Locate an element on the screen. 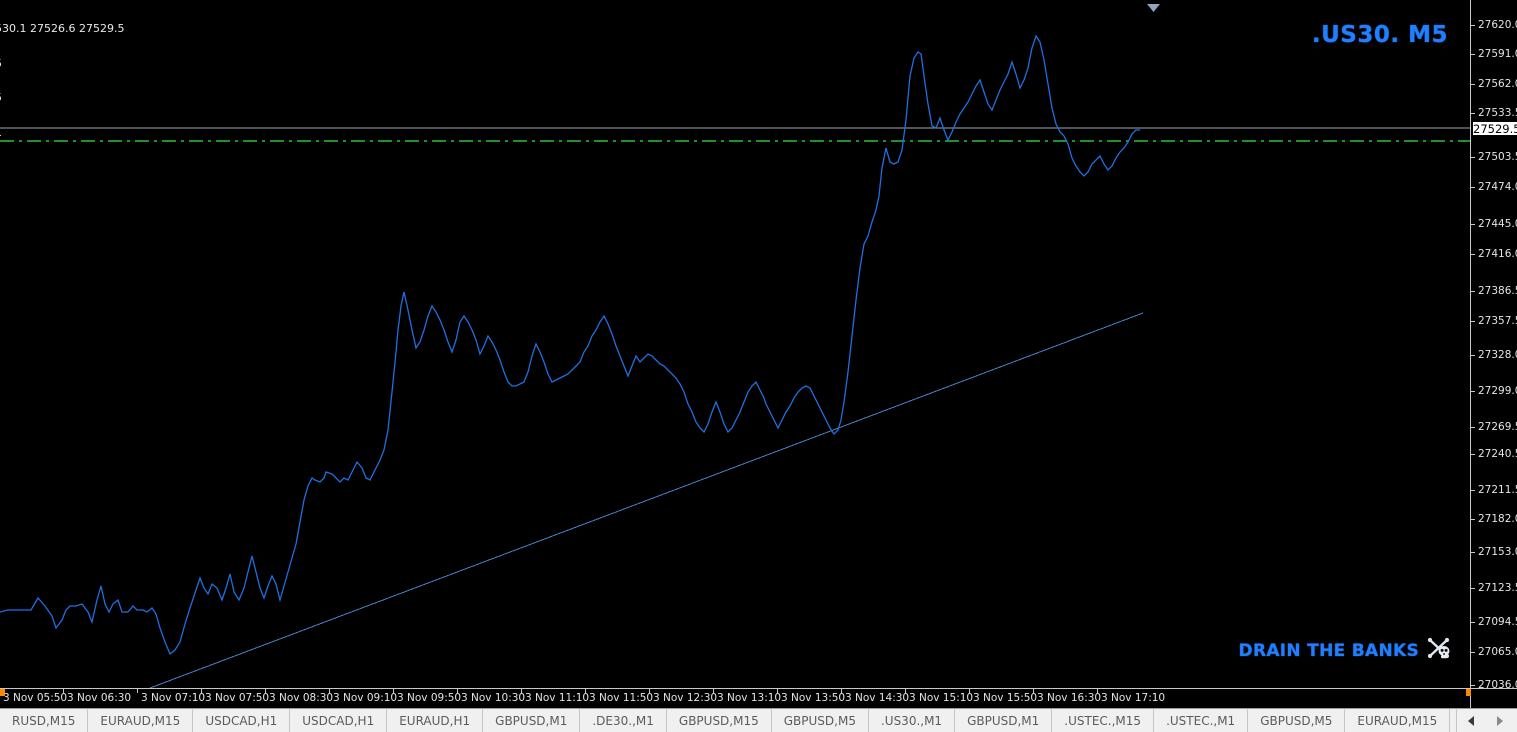 The width and height of the screenshot is (1517, 732). brand-watermark: DRAIN THE BANKS is located at coordinates (1345, 650).